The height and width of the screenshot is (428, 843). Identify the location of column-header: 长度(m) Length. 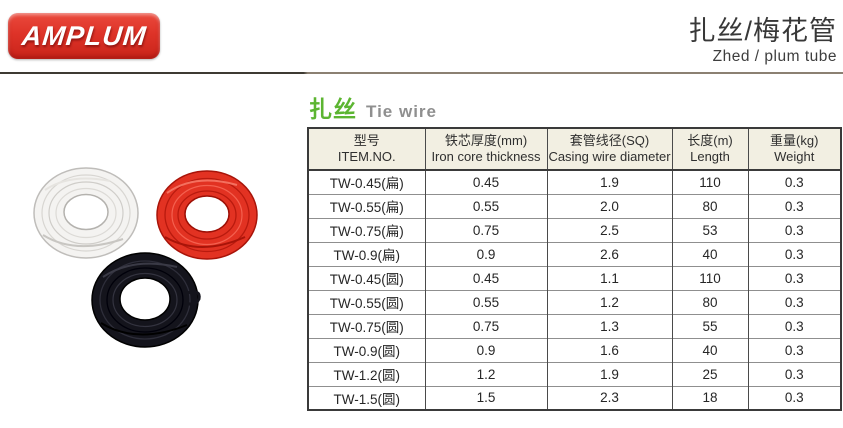
(710, 149).